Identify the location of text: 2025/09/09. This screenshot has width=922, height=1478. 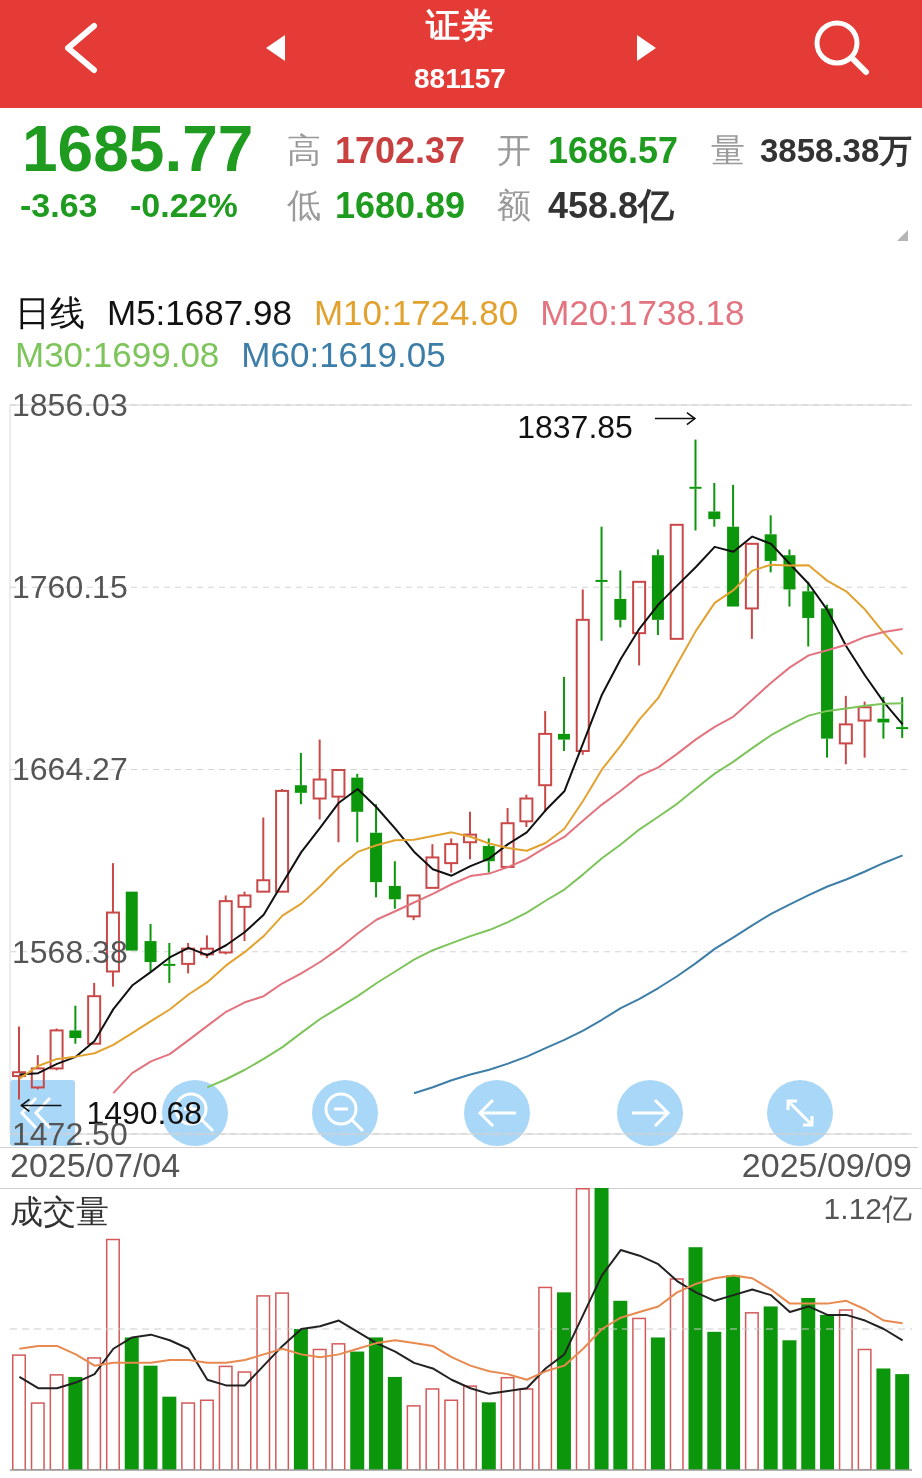
(826, 1165).